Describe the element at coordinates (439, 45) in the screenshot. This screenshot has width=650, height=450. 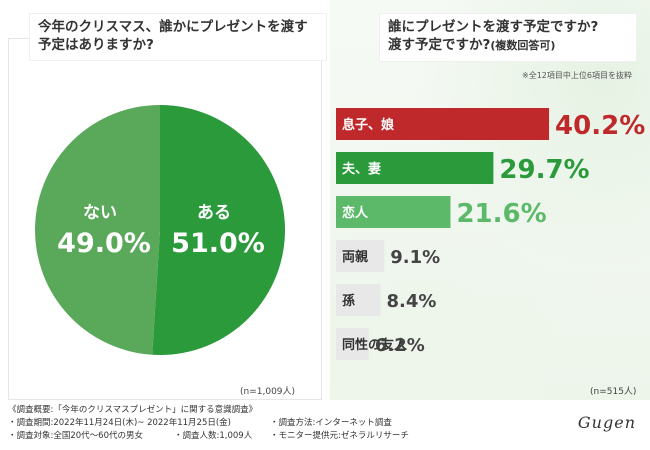
I see `bar-title-line2: 渡す予定ですか?` at that location.